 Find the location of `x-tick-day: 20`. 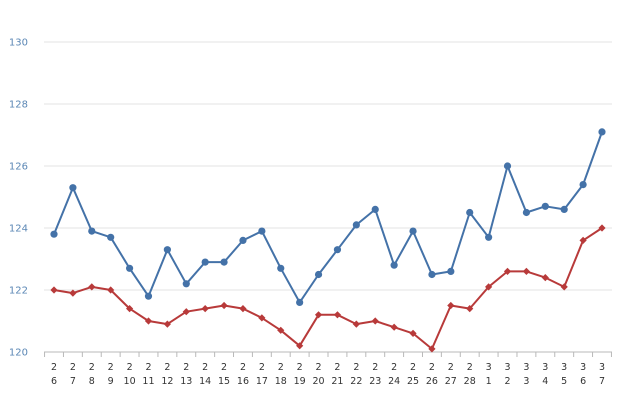

x-tick-day: 20 is located at coordinates (319, 381).